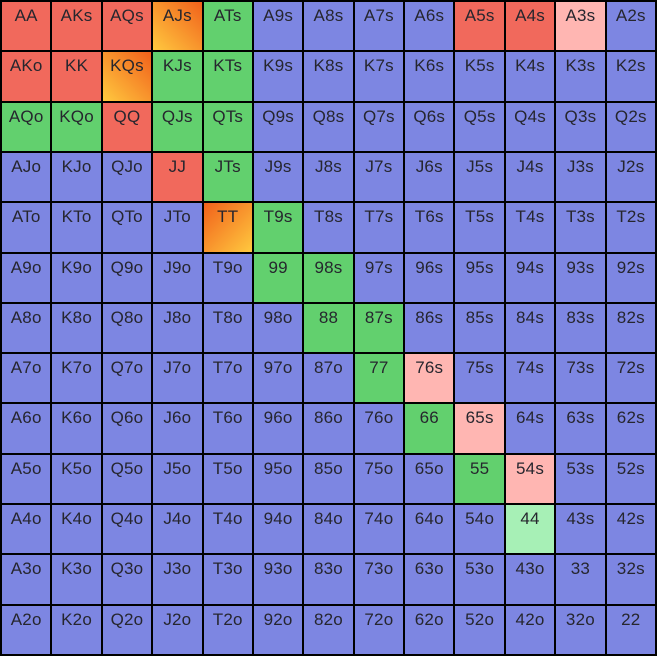 Image resolution: width=660 pixels, height=659 pixels. I want to click on hand-cell-AJs: AJs, so click(177, 26).